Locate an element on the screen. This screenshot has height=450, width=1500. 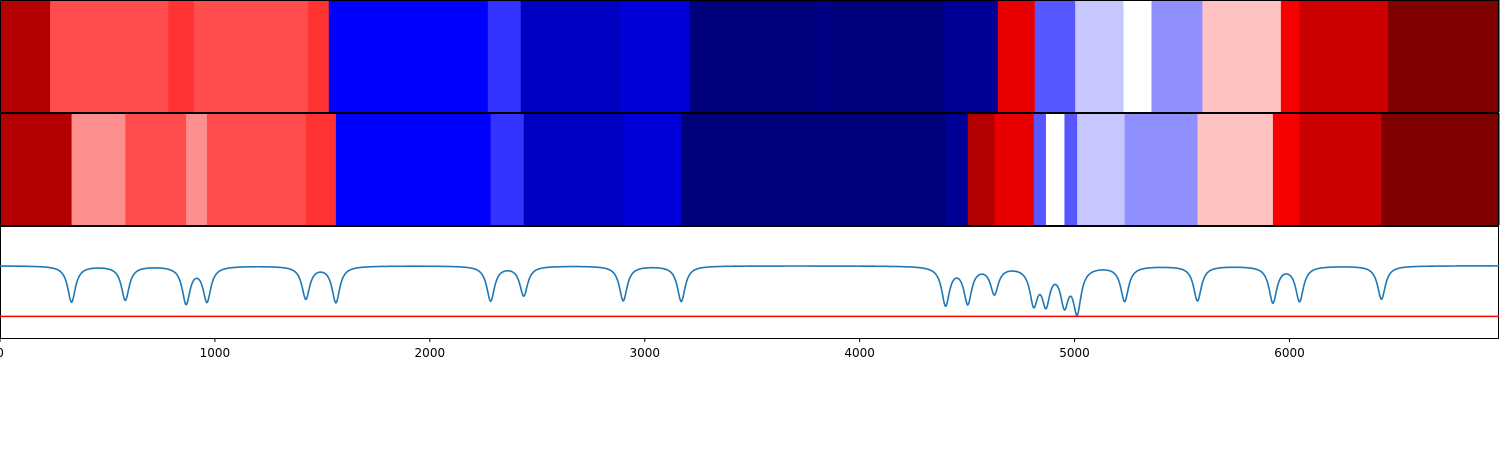
signal-series-line is located at coordinates (749, 291).